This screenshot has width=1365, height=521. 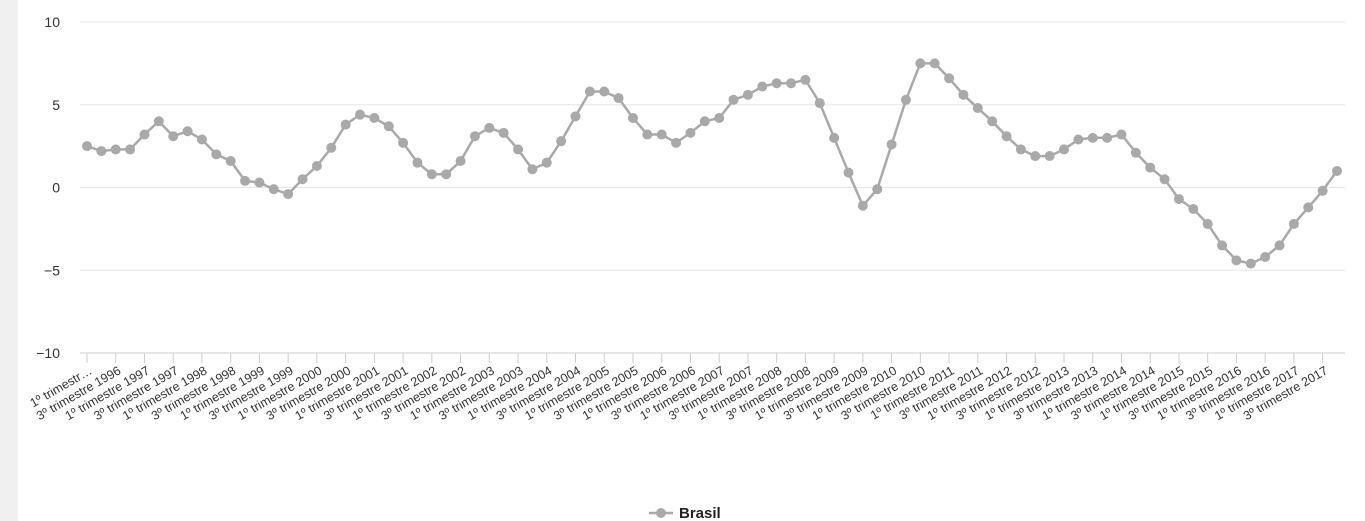 I want to click on y-tick-label: −10, so click(x=48, y=353).